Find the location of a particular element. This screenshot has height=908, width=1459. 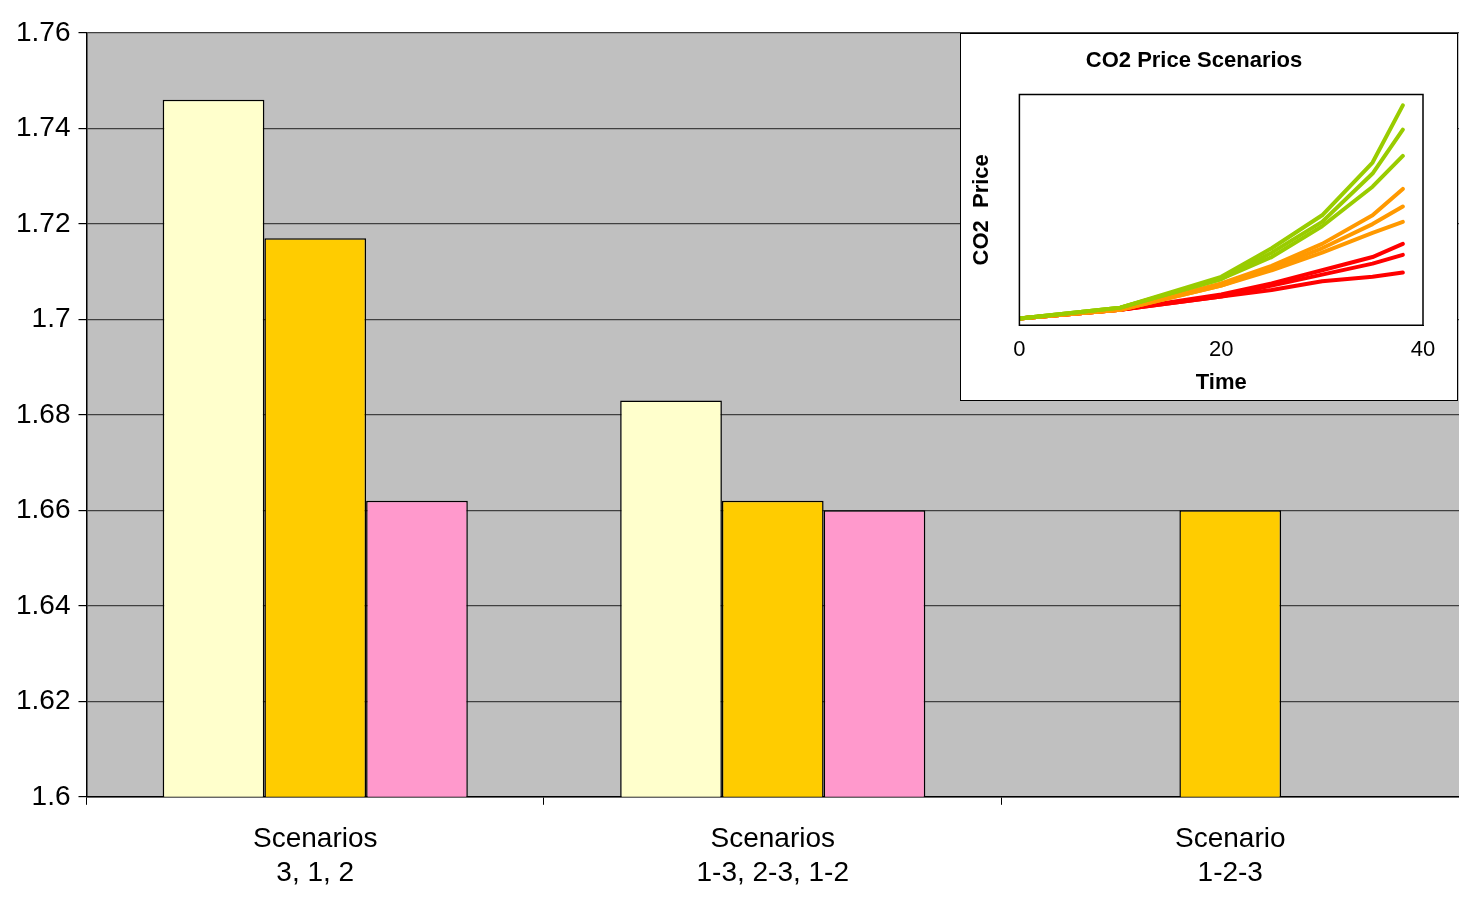

x-tick-label: Scenario 1-2-3 is located at coordinates (1230, 854).